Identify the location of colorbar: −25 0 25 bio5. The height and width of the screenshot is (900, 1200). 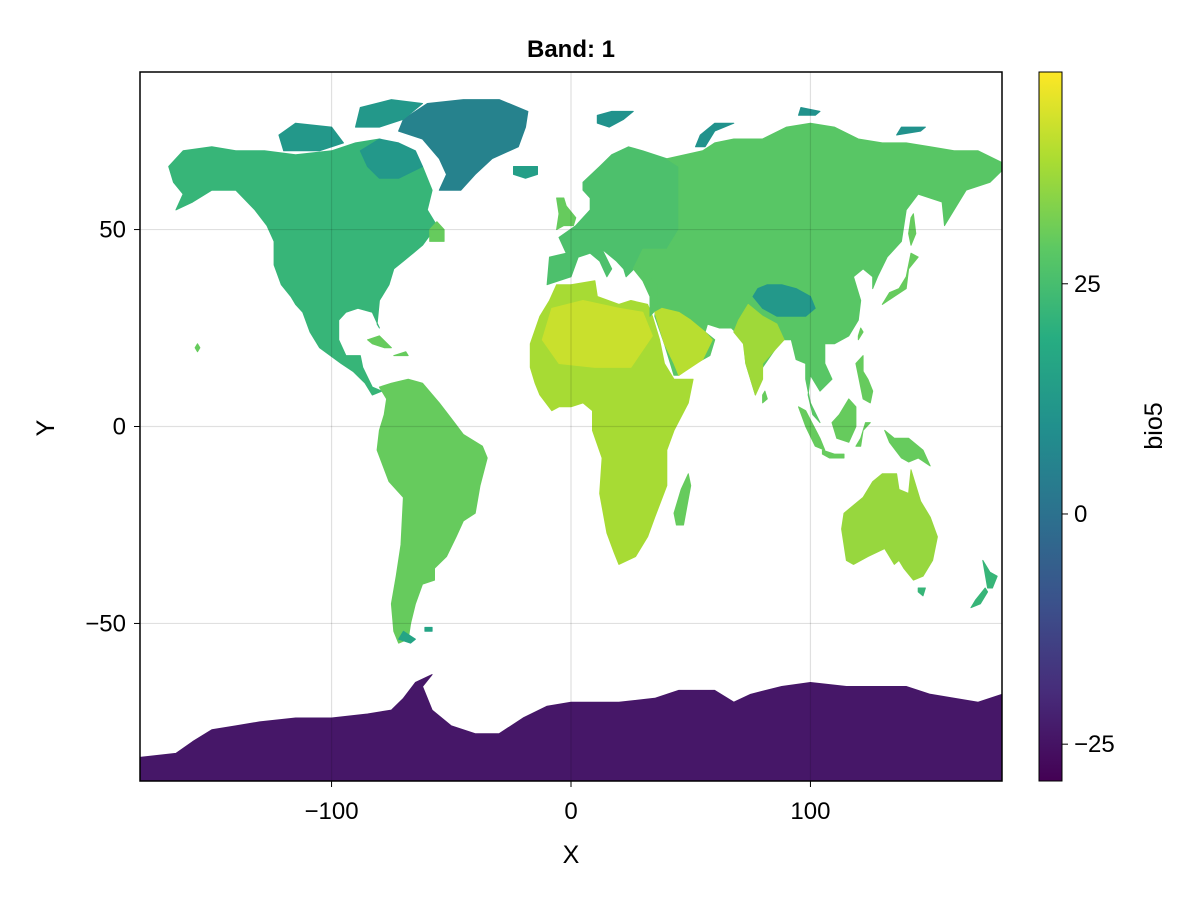
(1103, 426).